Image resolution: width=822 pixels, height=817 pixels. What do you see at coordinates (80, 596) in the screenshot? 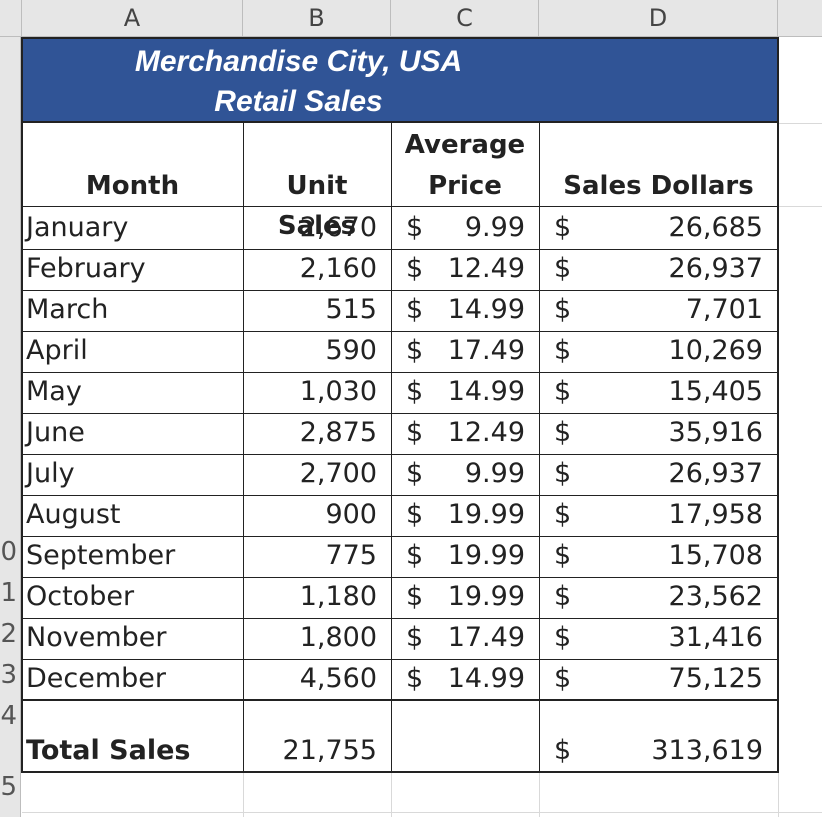
I see `cell-month: October` at bounding box center [80, 596].